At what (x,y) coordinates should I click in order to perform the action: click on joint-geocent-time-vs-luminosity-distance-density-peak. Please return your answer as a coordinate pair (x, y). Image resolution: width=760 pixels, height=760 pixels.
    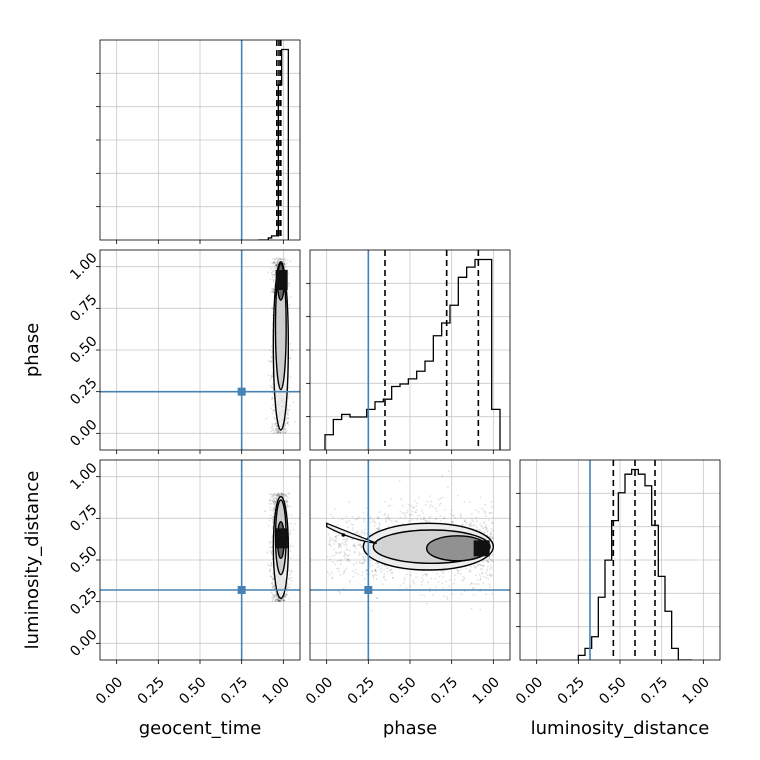
    Looking at the image, I should click on (281, 538).